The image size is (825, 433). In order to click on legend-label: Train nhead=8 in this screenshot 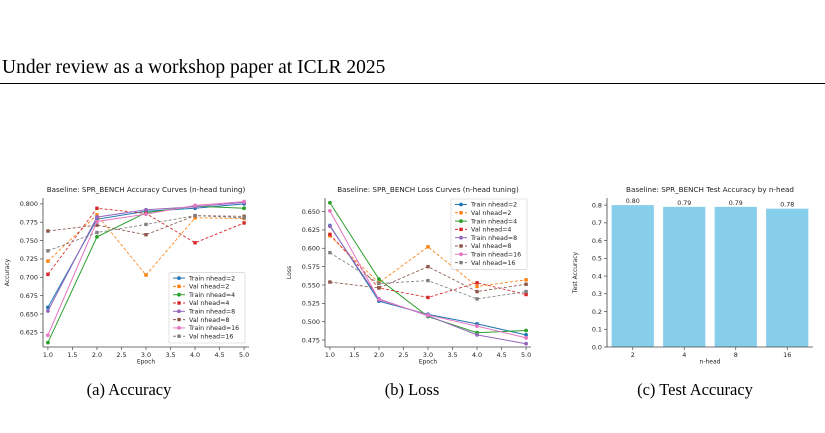, I will do `click(493, 238)`.